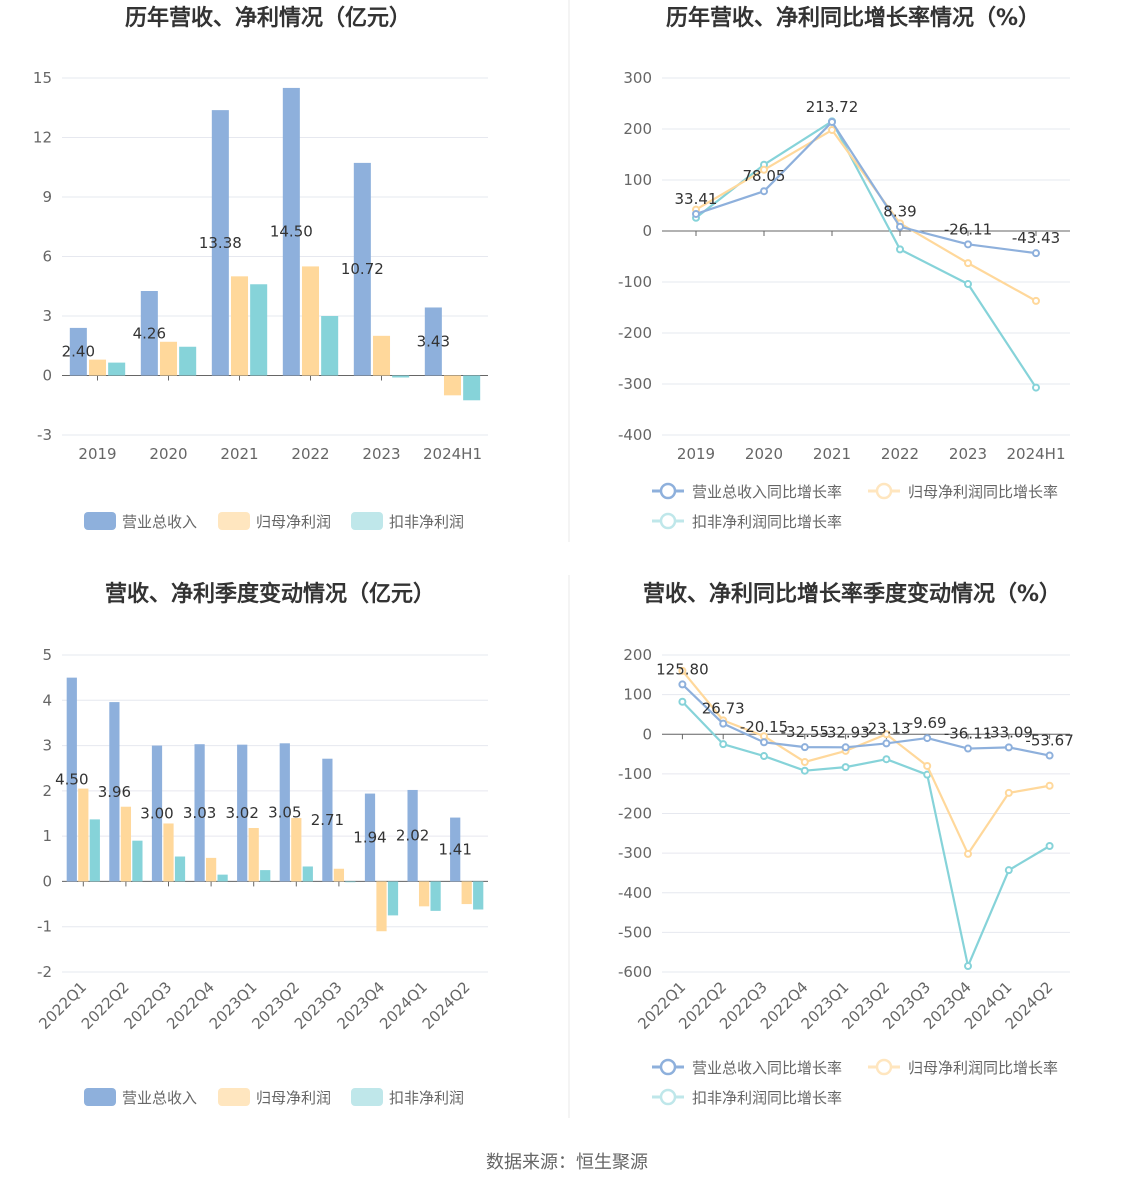 This screenshot has height=1188, width=1134. Describe the element at coordinates (159, 1098) in the screenshot. I see `legend-label: 营业总收入` at that location.